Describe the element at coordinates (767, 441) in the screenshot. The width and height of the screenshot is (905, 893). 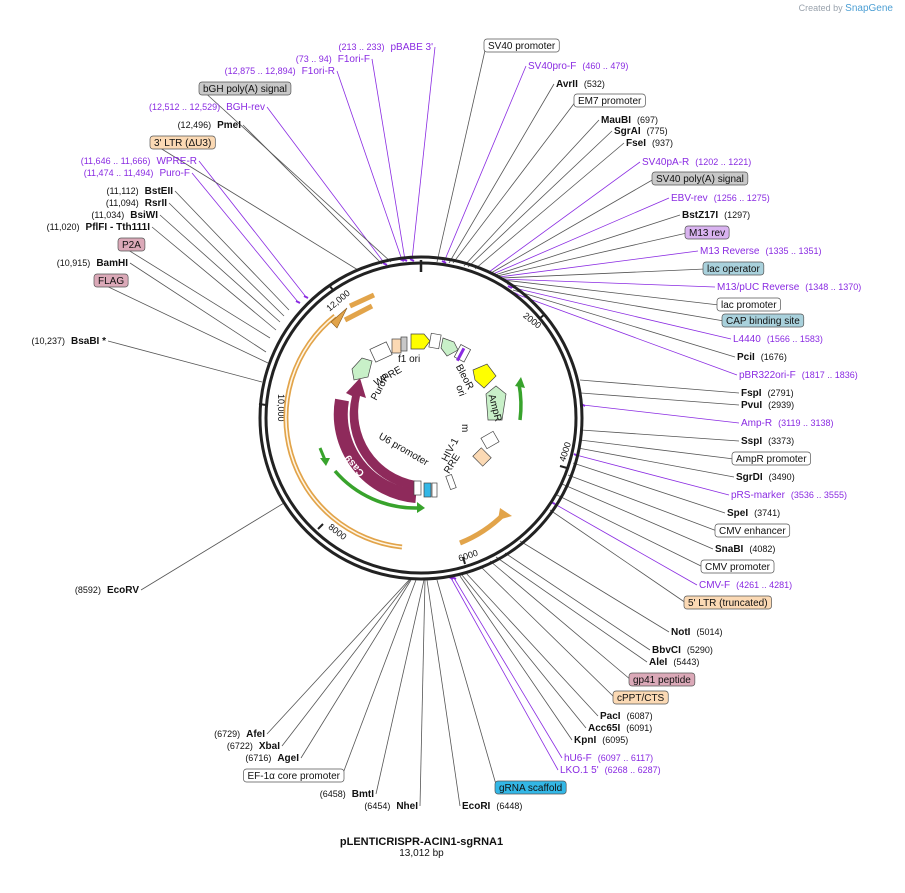
I see `label-sspi: SspI (3373)` at that location.